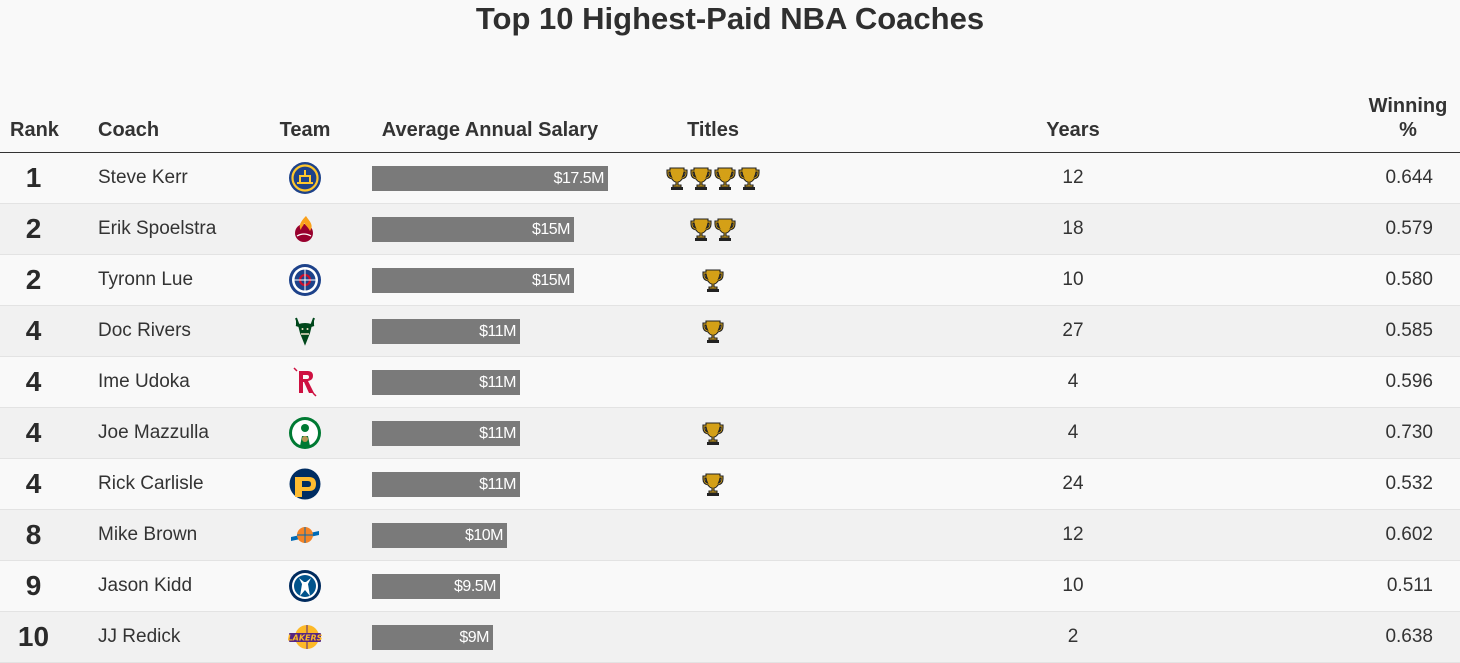 This screenshot has width=1460, height=663. What do you see at coordinates (33, 585) in the screenshot?
I see `rank-value: 9` at bounding box center [33, 585].